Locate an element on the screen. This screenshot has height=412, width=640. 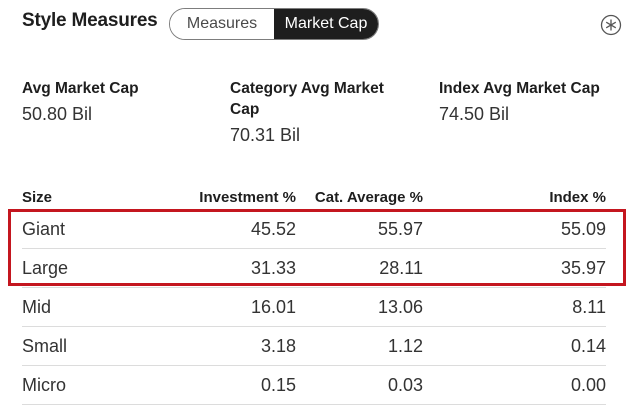
column-header-index: Index % is located at coordinates (577, 197).